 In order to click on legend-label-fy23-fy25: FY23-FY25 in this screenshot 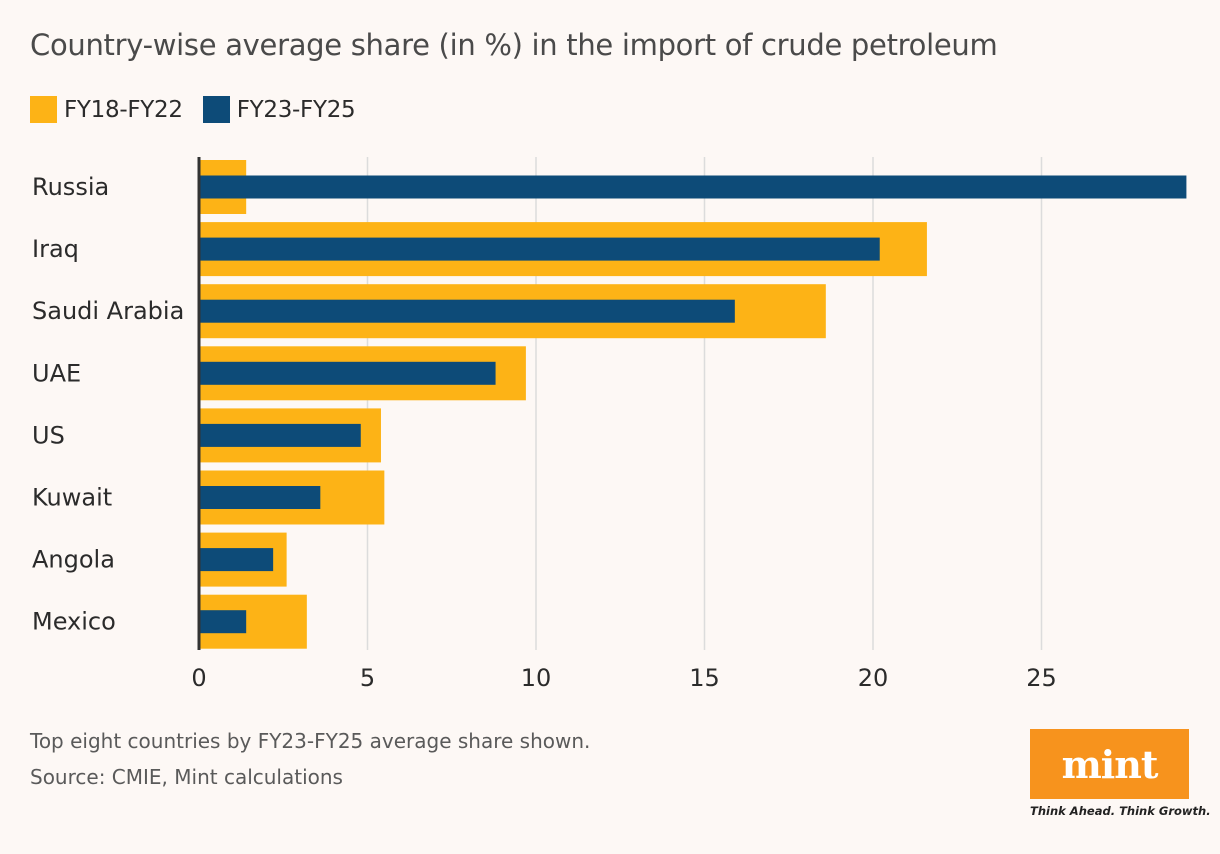, I will do `click(296, 109)`.